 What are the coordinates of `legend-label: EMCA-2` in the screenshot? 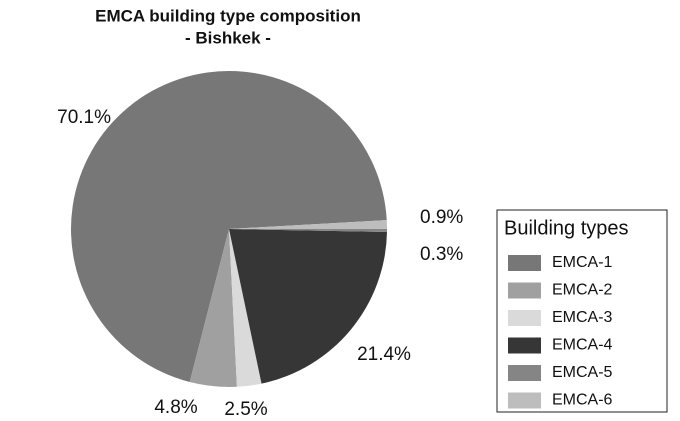 It's located at (582, 290).